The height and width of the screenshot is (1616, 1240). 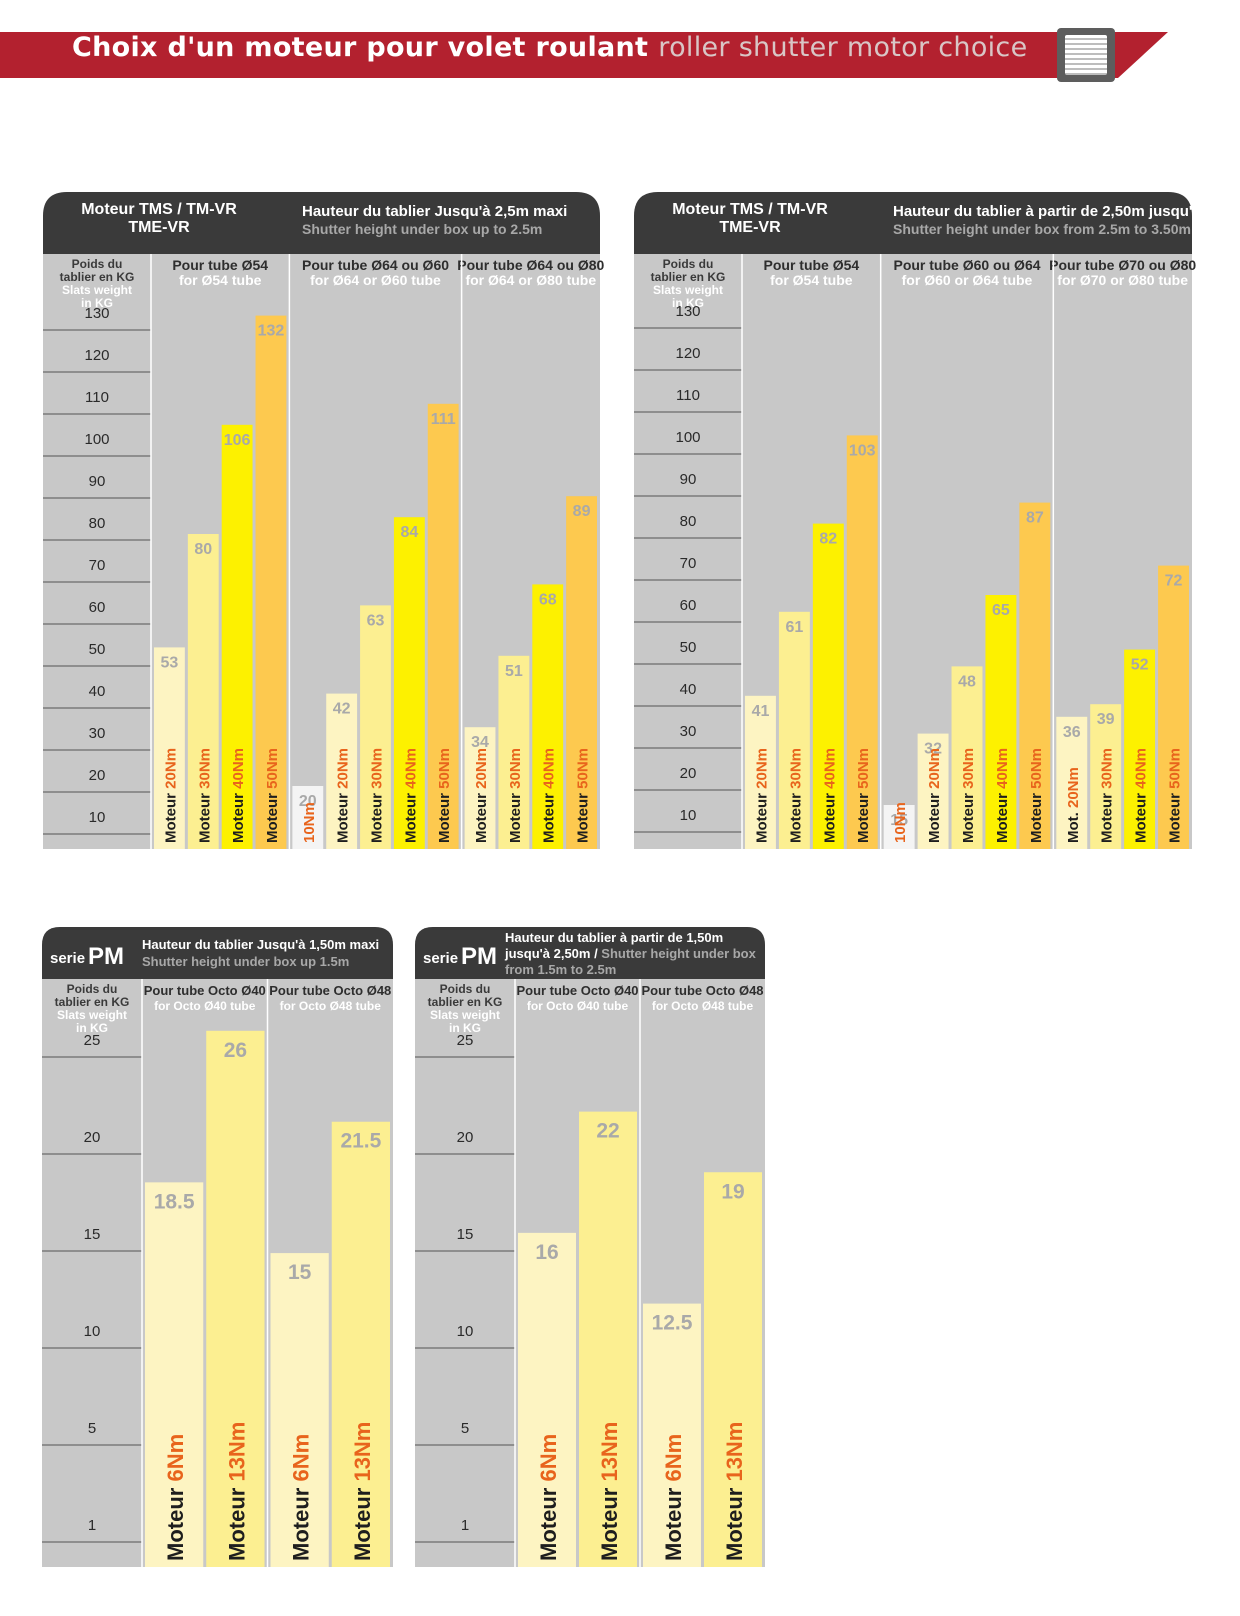 What do you see at coordinates (203, 549) in the screenshot?
I see `bar-value-label: 80` at bounding box center [203, 549].